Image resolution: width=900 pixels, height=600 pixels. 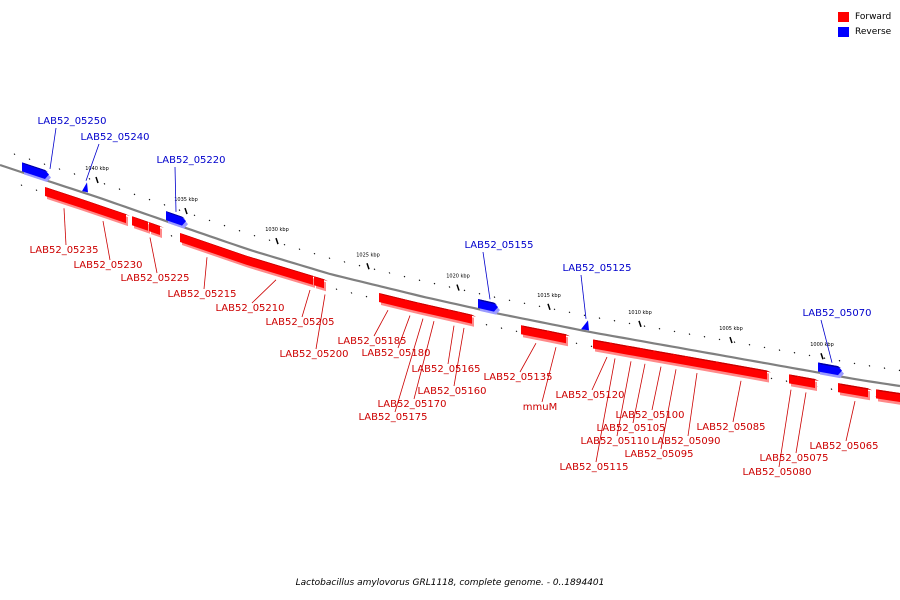 I want to click on forward-gene-label: LAB52_05120, so click(x=589, y=395).